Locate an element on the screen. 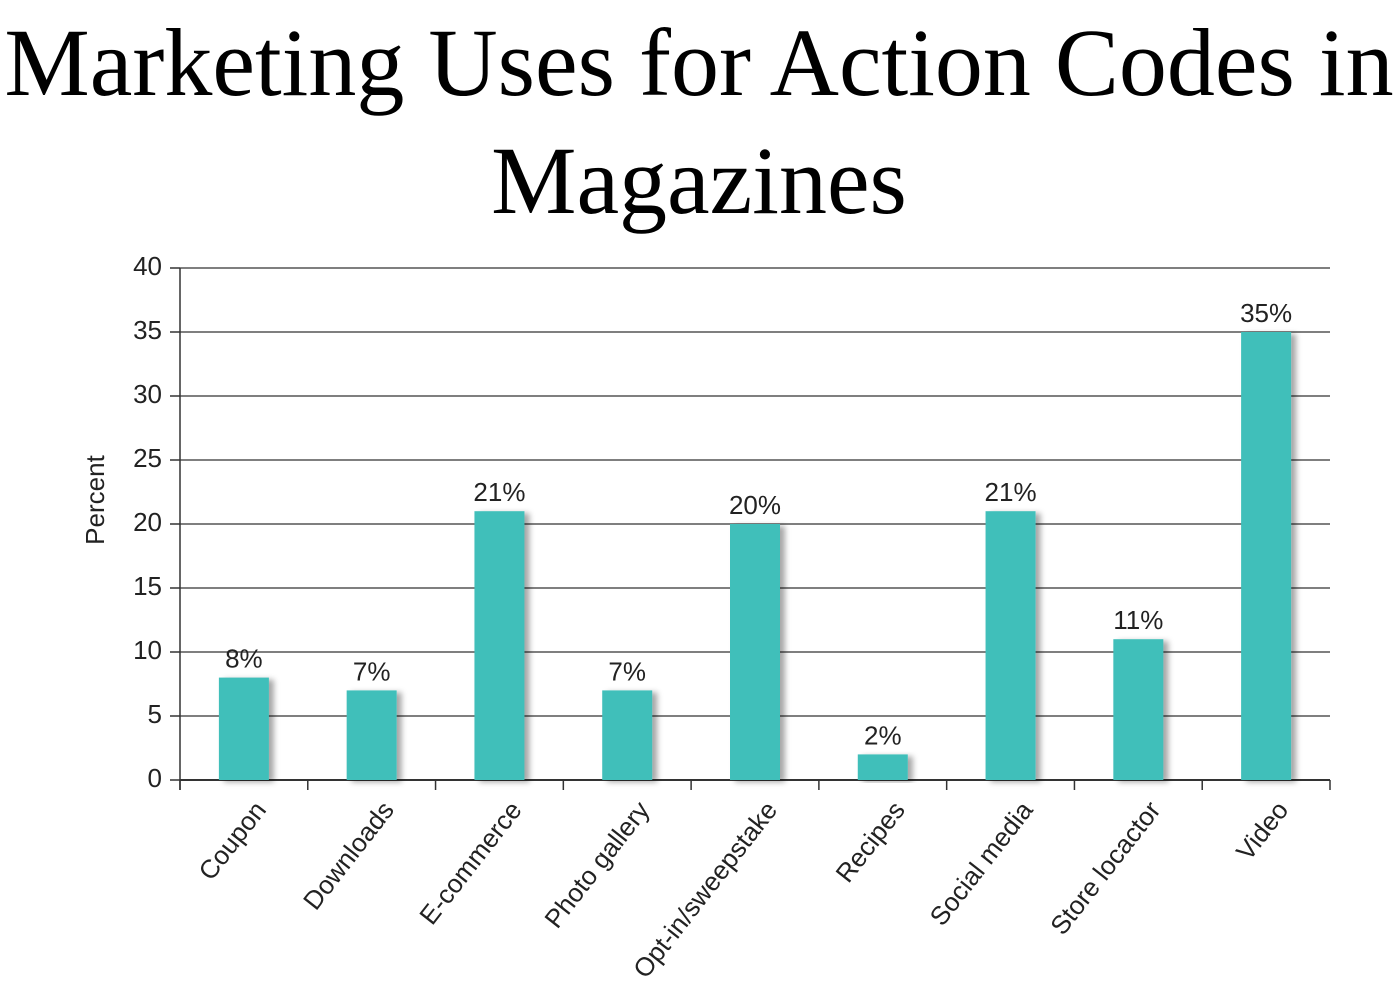  y-tick-label: 10 is located at coordinates (147, 650).